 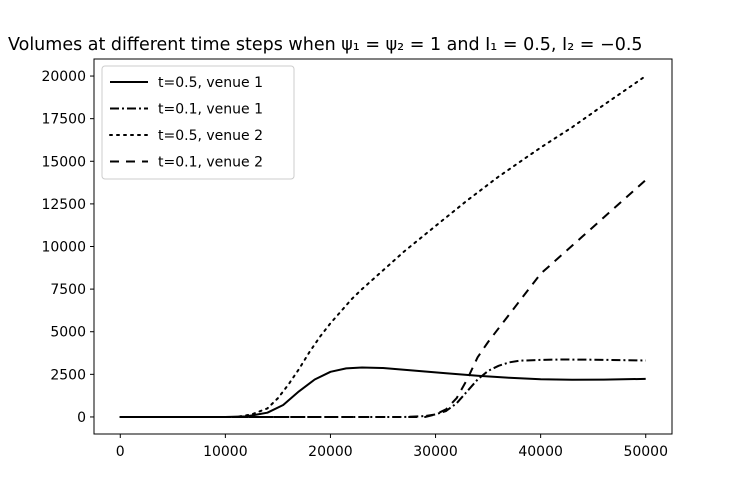 I want to click on y-tick-label: 0, so click(x=81, y=418).